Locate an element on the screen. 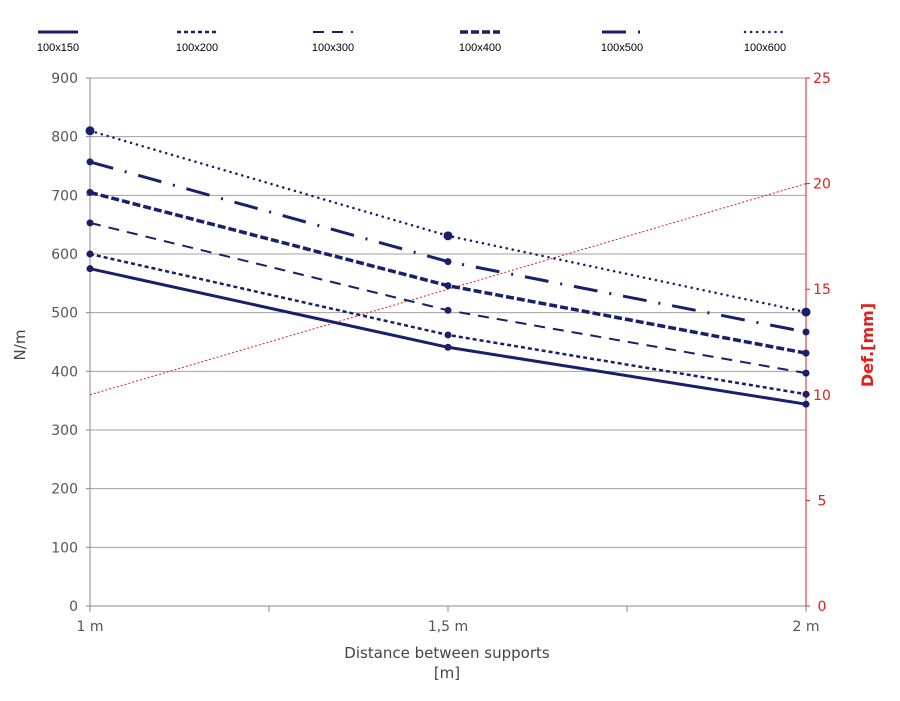  y-tick-label: 500 is located at coordinates (64, 314).